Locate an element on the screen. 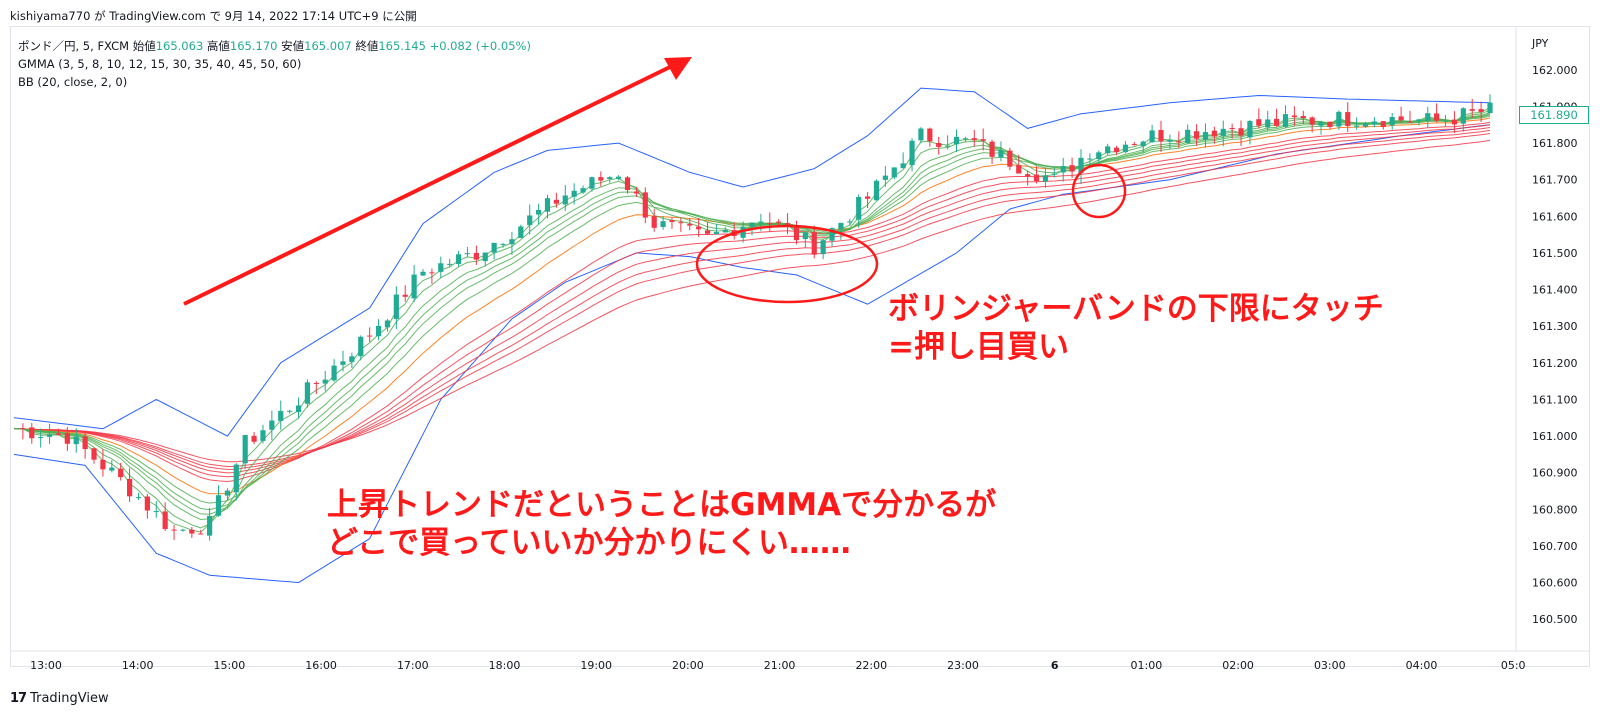 Image resolution: width=1600 pixels, height=717 pixels. y-axis-unit: JPY is located at coordinates (1540, 43).